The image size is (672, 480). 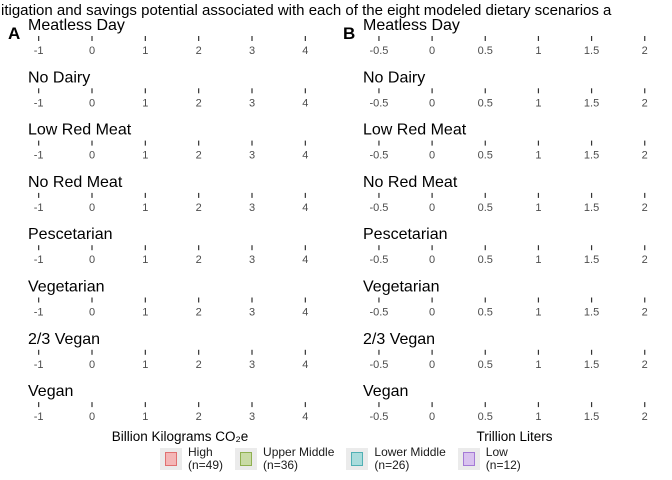 I want to click on facet-label: No Red Meat, so click(x=75, y=182).